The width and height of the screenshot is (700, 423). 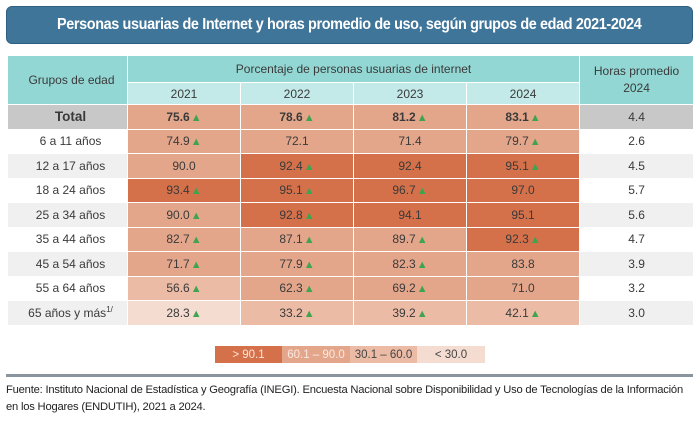 I want to click on percent-value: 90.0, so click(x=184, y=165).